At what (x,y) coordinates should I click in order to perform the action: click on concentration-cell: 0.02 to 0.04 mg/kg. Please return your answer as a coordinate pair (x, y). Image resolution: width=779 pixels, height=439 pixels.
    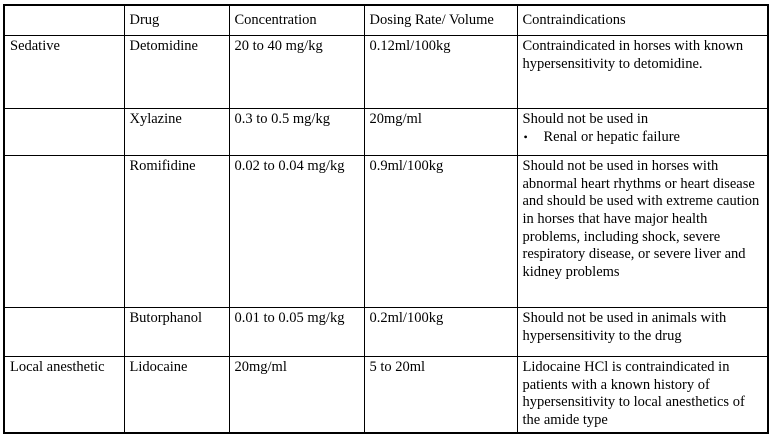
    Looking at the image, I should click on (296, 231).